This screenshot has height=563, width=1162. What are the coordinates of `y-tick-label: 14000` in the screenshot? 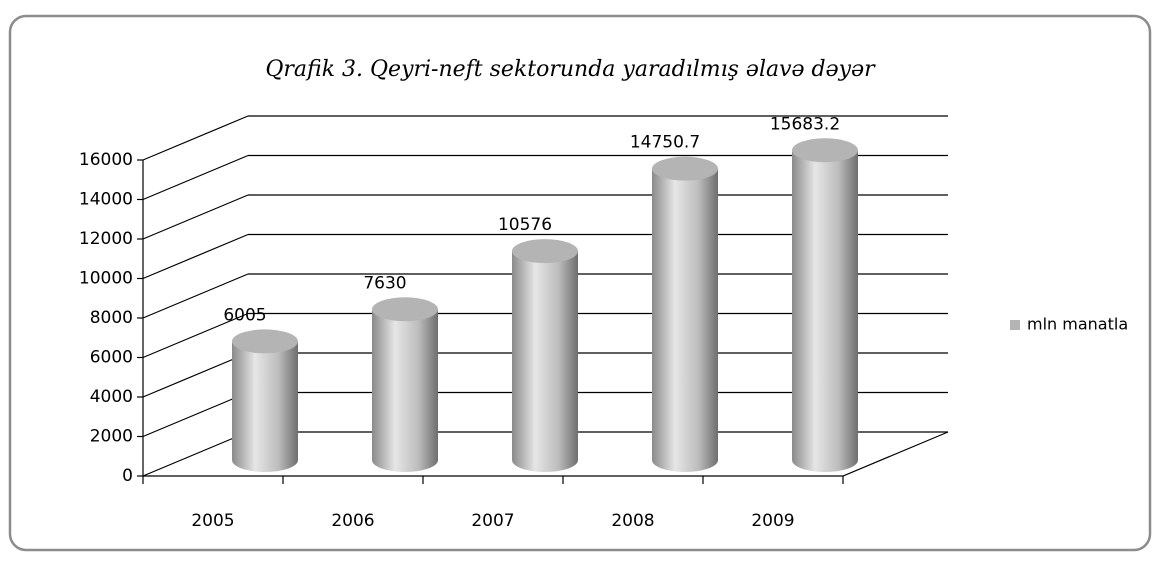 It's located at (106, 200).